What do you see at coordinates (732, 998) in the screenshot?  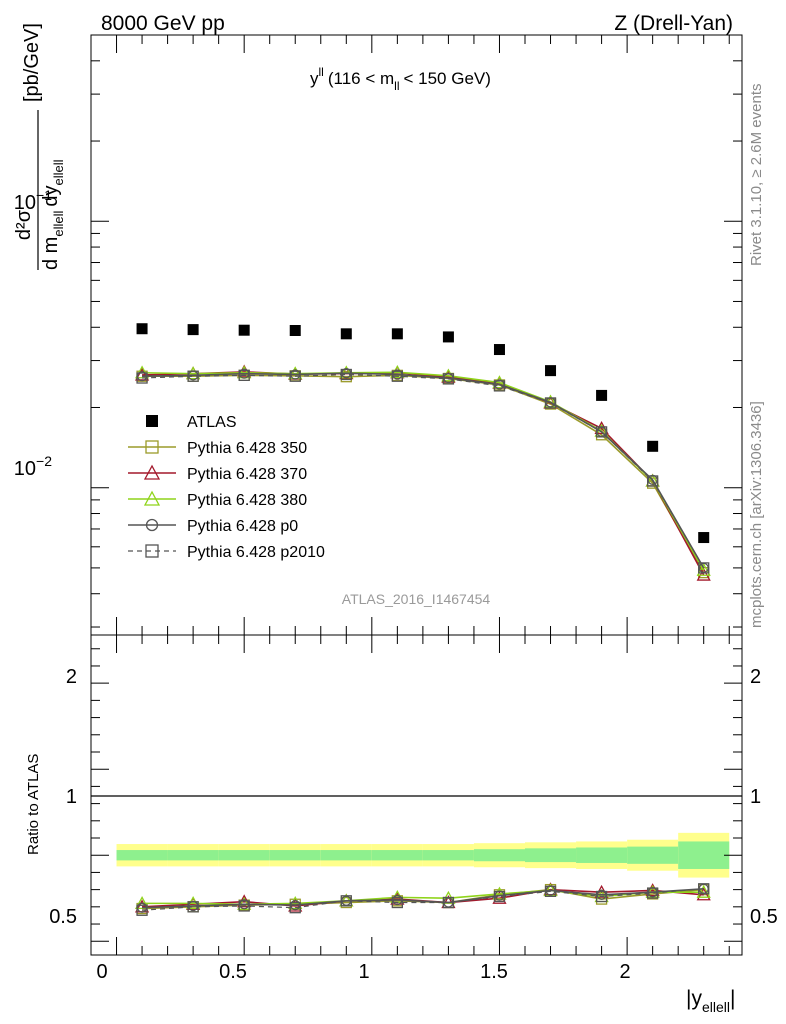 I see `x-axis-label-end: |` at bounding box center [732, 998].